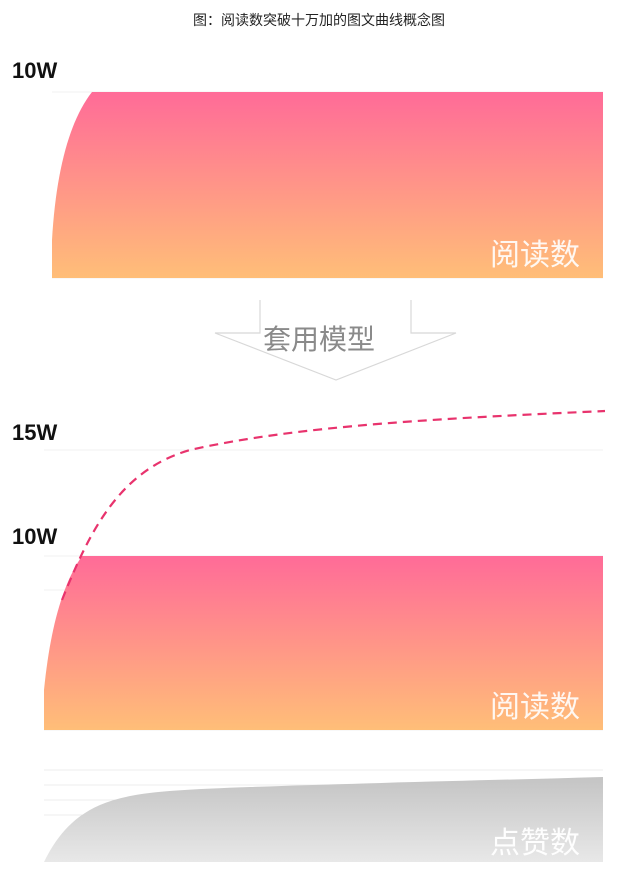 This screenshot has height=895, width=638. Describe the element at coordinates (323, 819) in the screenshot. I see `likes-area` at that location.